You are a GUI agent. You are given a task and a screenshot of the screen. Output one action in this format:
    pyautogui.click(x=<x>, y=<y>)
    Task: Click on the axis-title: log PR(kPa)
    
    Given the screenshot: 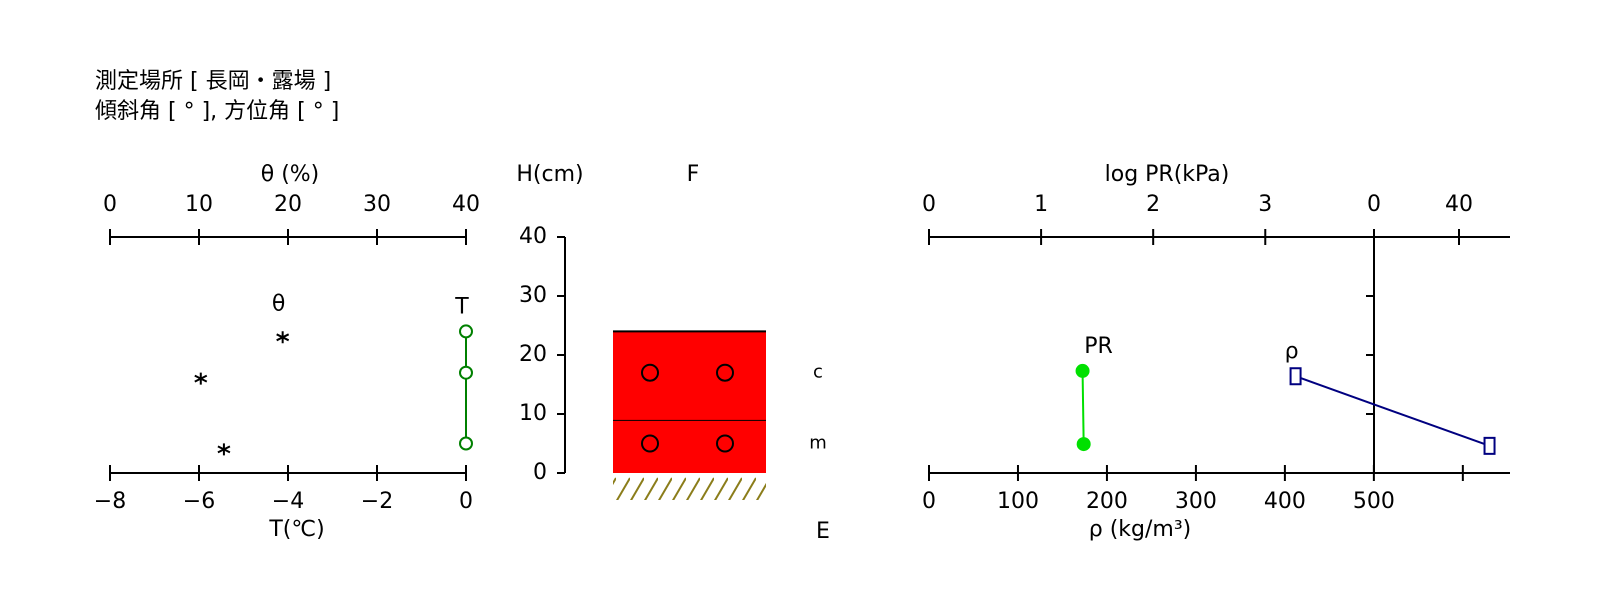 What is the action you would take?
    pyautogui.click(x=1167, y=174)
    